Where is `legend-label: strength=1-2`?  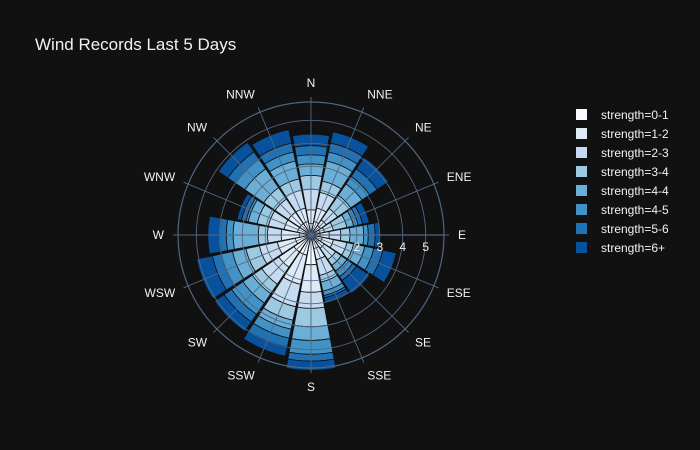
legend-label: strength=1-2 is located at coordinates (635, 134).